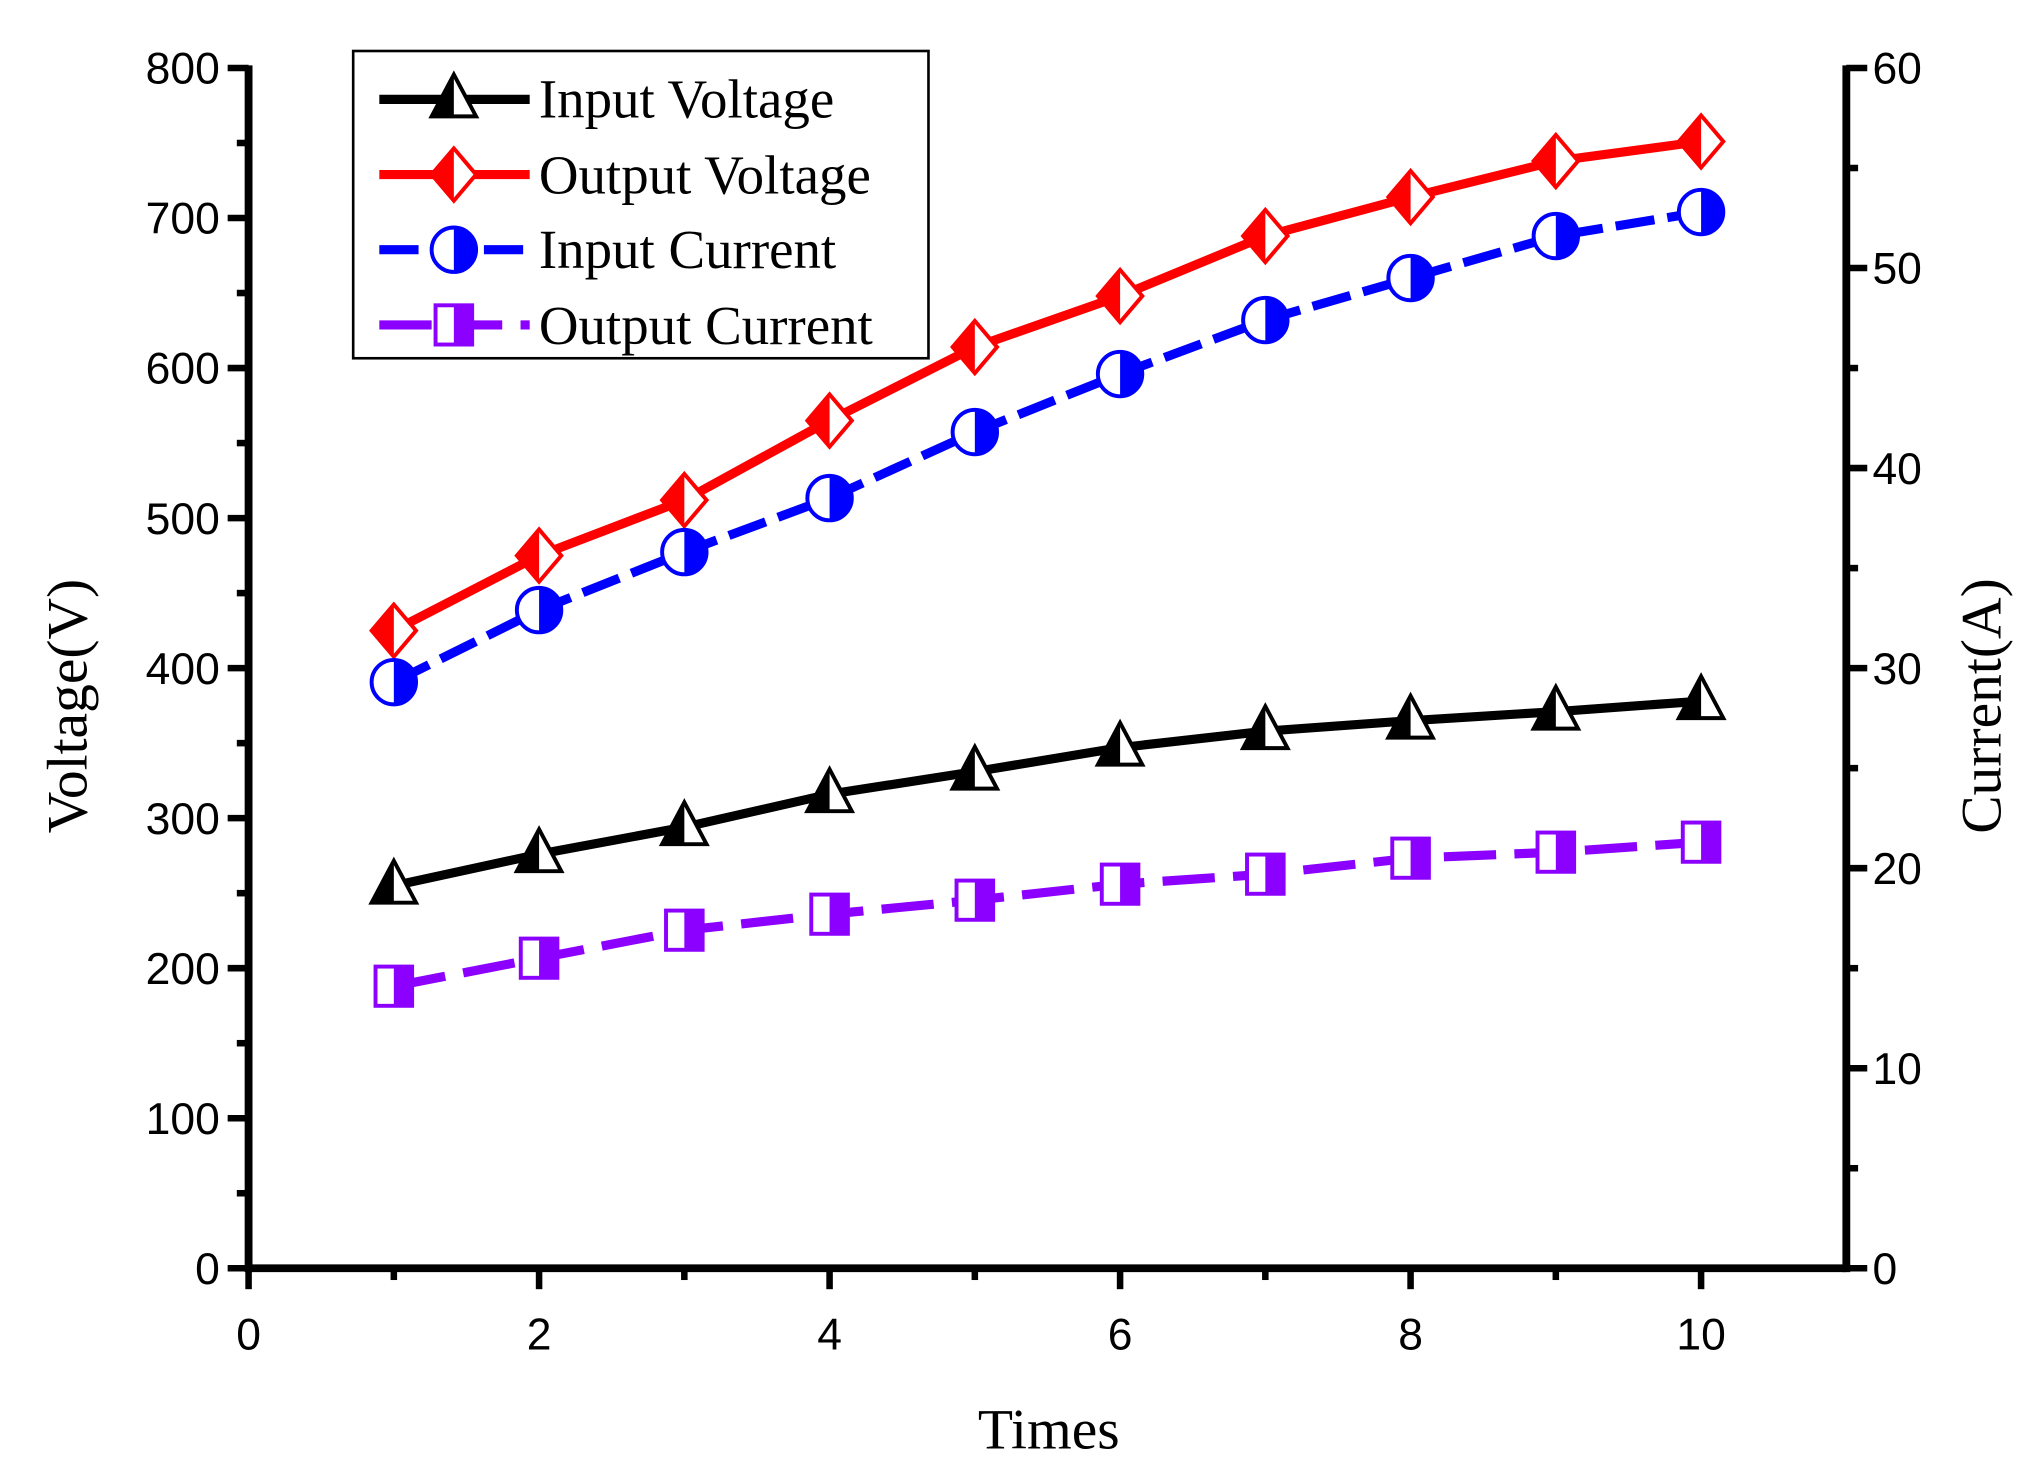 This screenshot has width=2040, height=1484. I want to click on x-axis-label: Times, so click(1049, 1430).